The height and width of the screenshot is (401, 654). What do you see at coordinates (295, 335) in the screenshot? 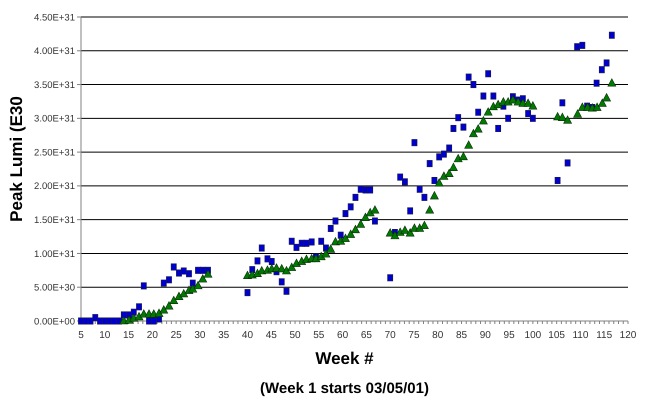
I see `x-tick-label: 50` at bounding box center [295, 335].